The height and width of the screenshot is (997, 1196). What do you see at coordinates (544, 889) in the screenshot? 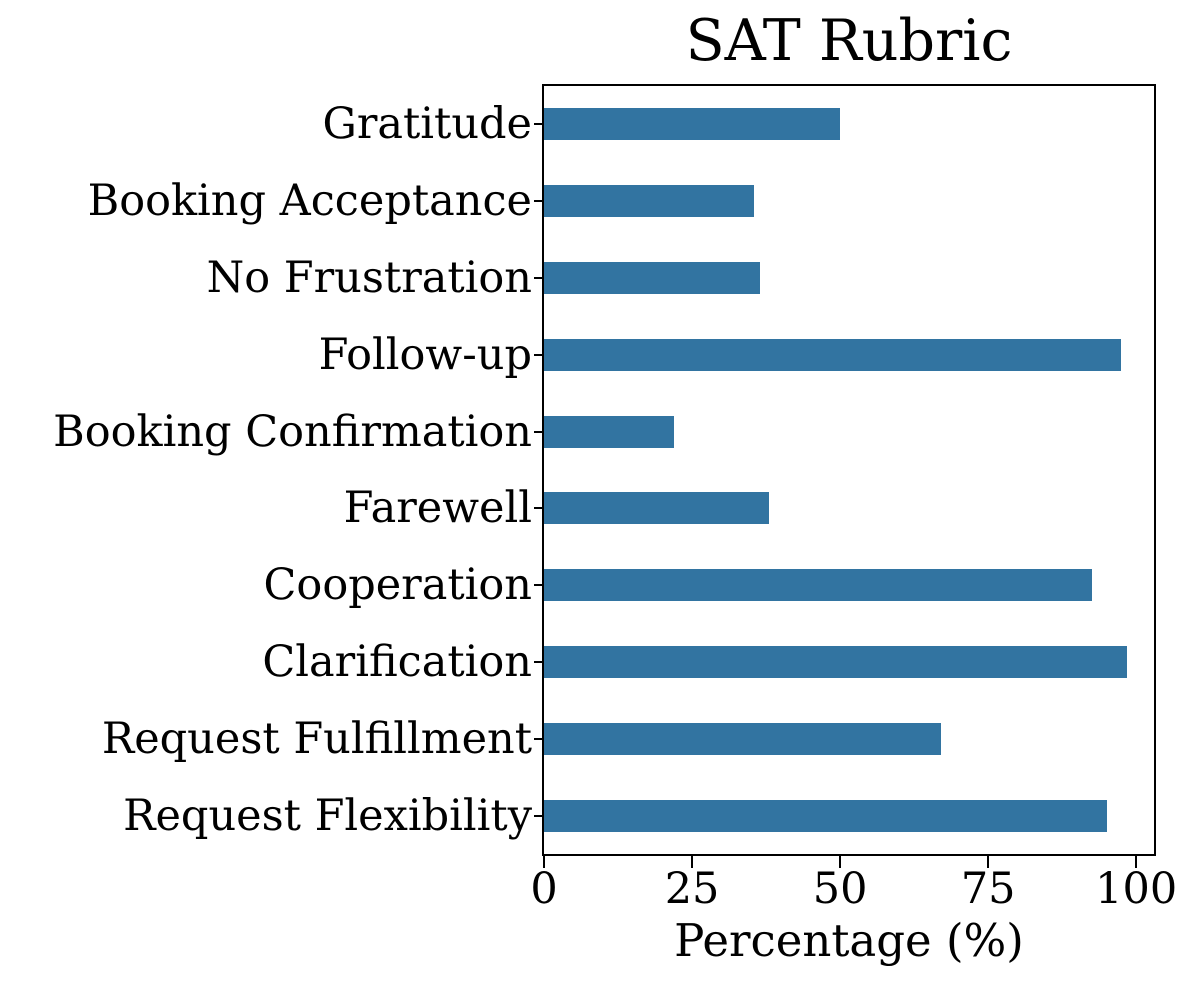
I see `x-tick-label: 0` at bounding box center [544, 889].